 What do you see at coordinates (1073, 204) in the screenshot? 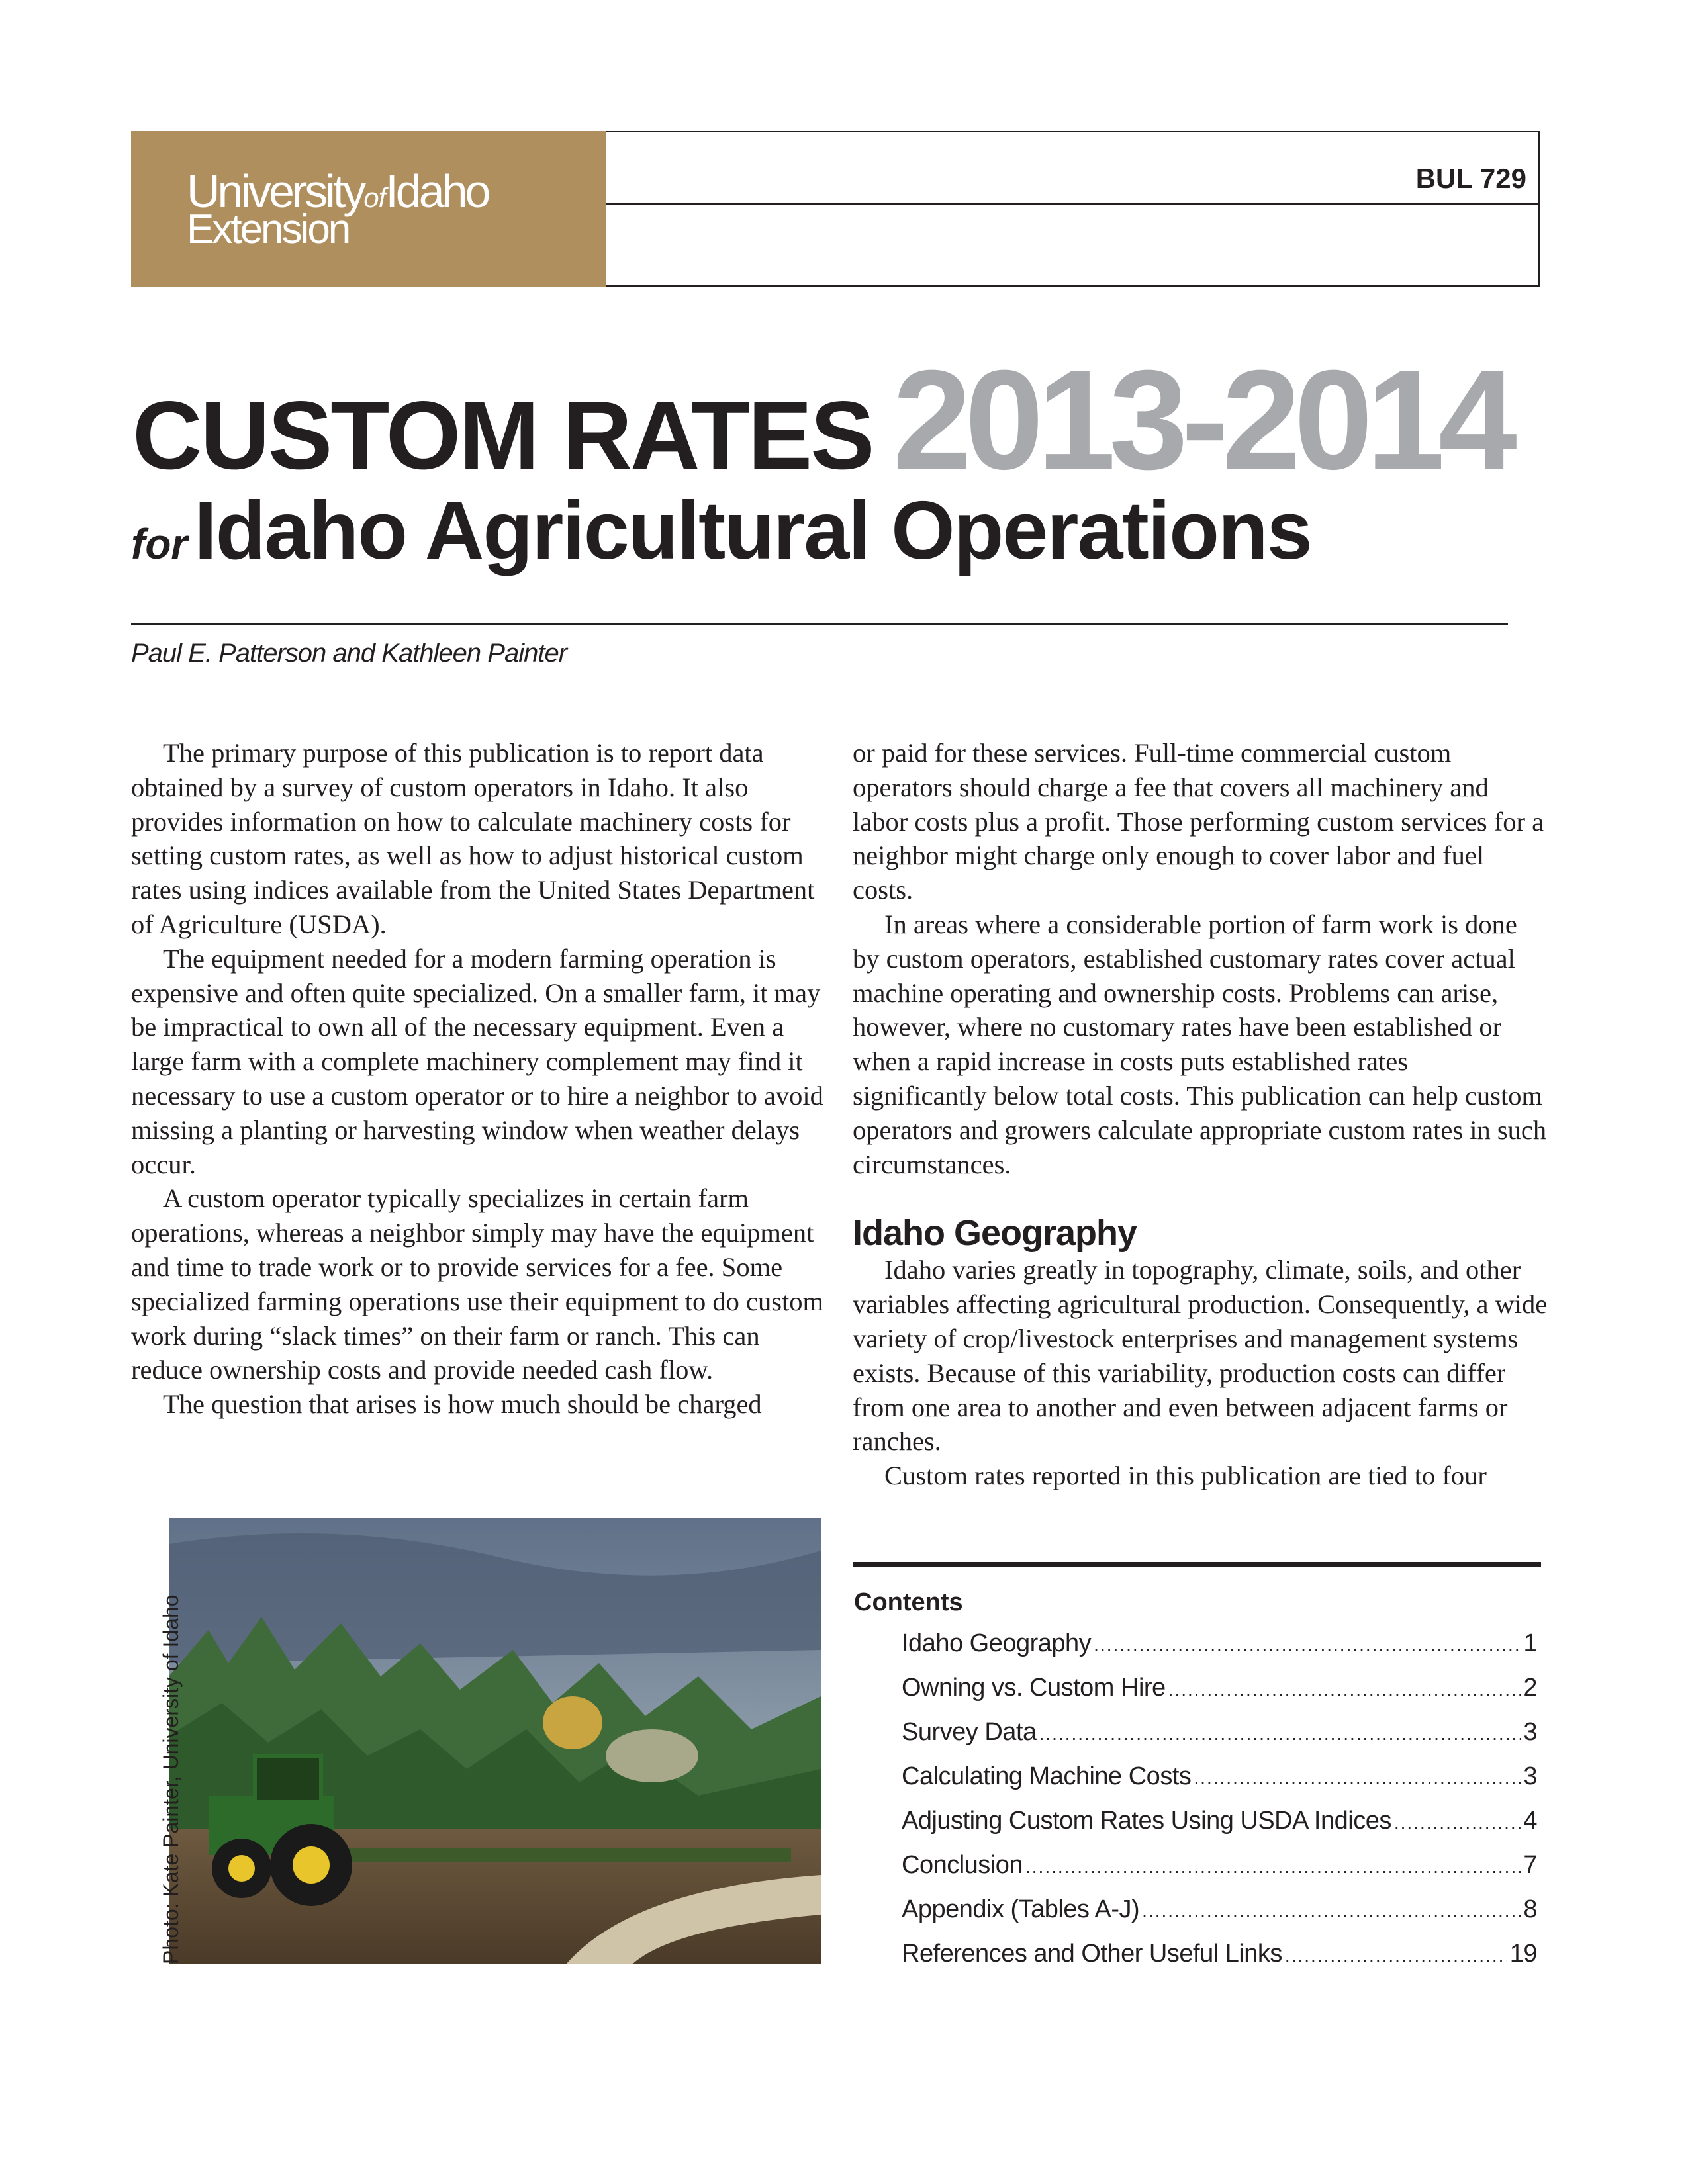
I see `header-divider` at bounding box center [1073, 204].